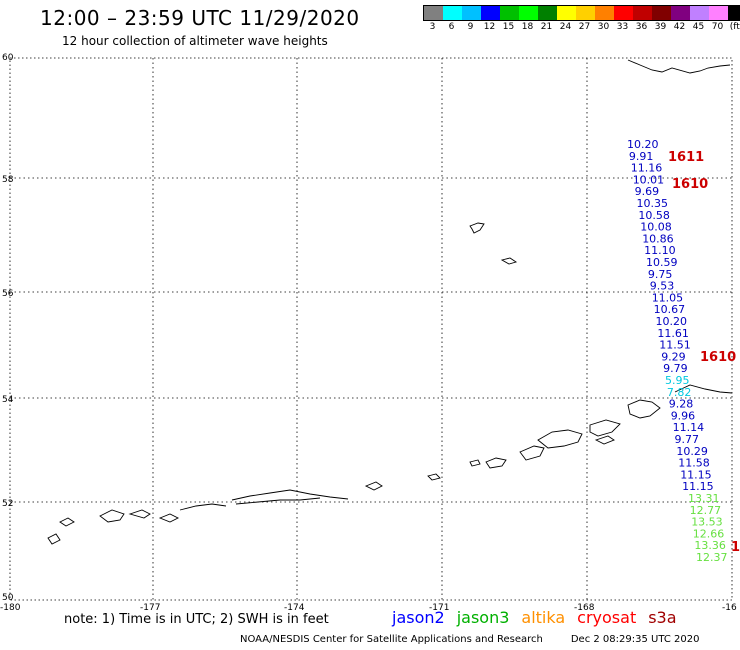 The width and height of the screenshot is (740, 650). What do you see at coordinates (290, 495) in the screenshot?
I see `rat-islands` at bounding box center [290, 495].